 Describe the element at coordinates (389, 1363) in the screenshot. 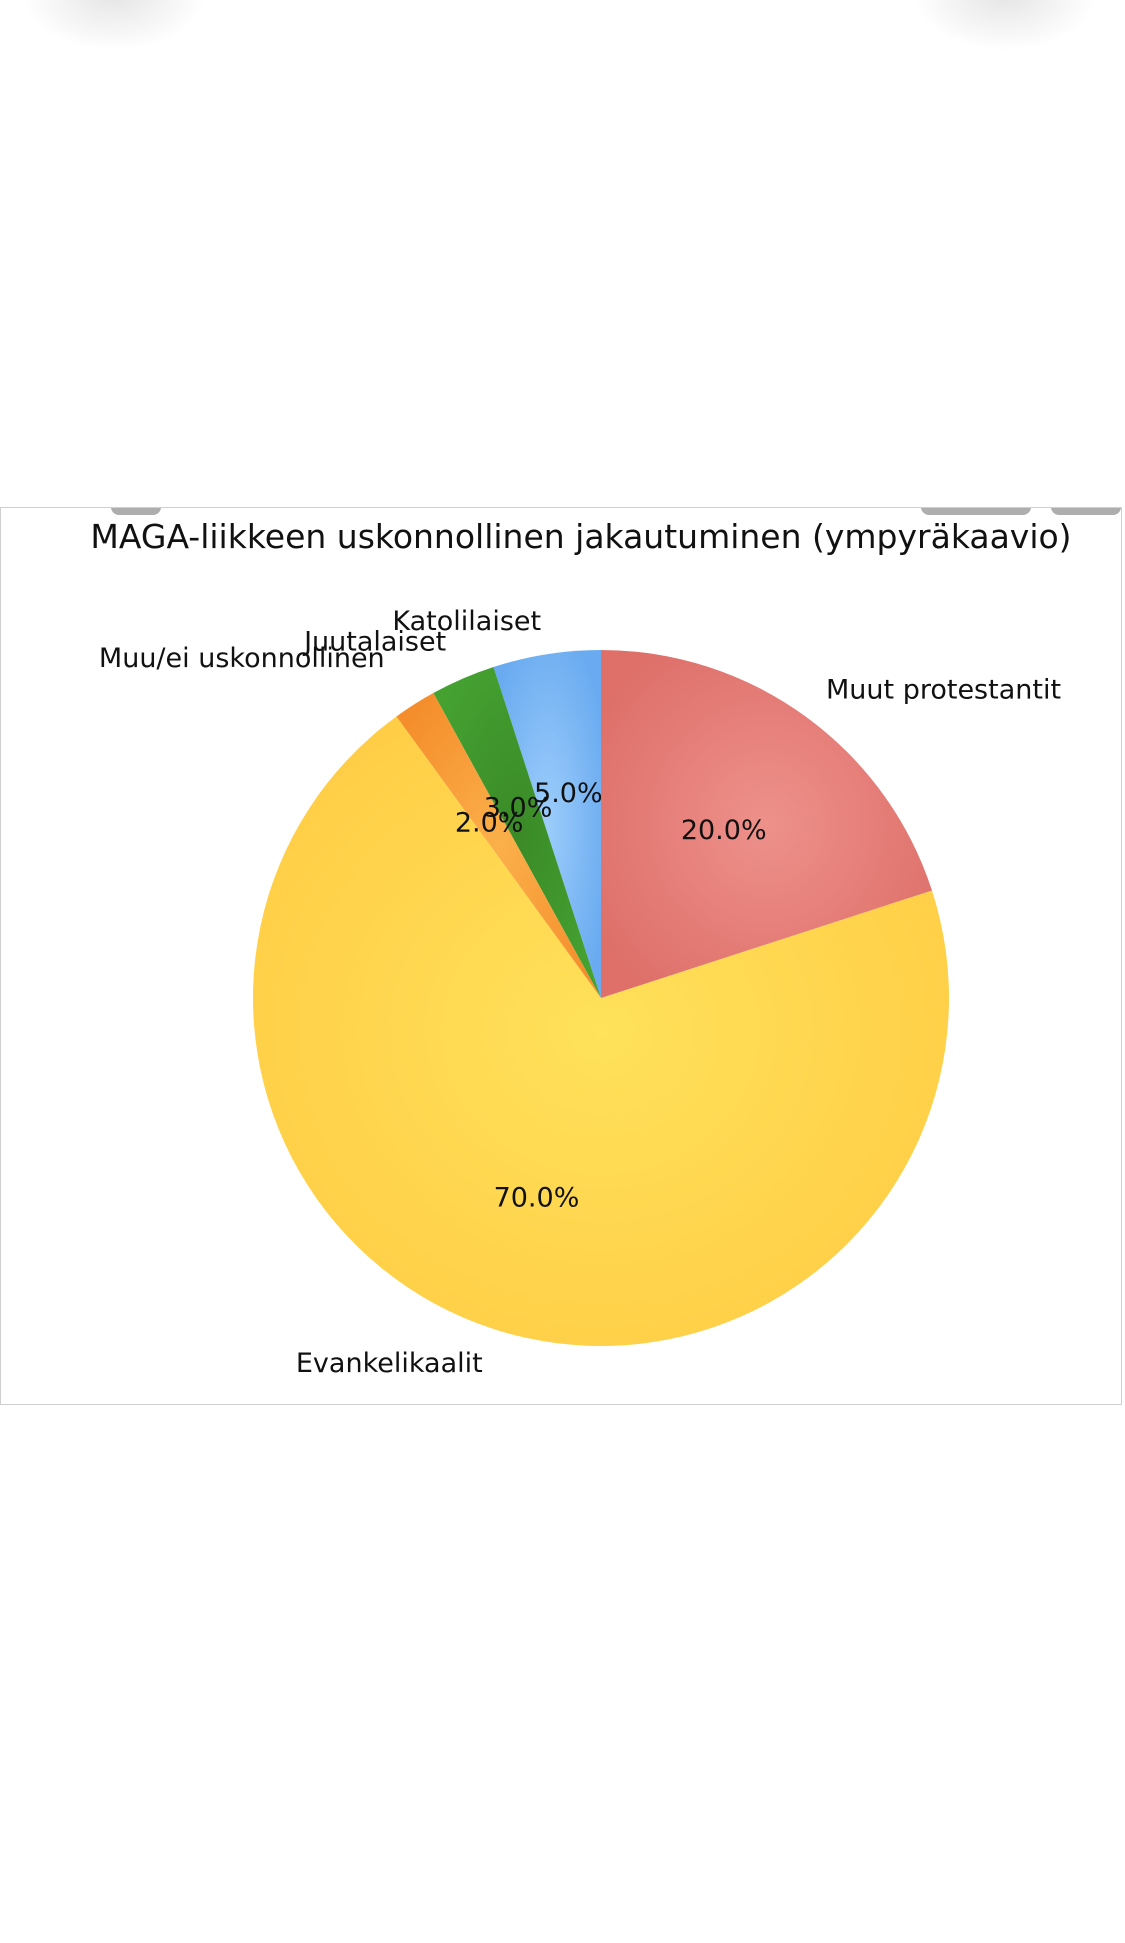

I see `slice-label-evankelikaalit: Evankelikaalit` at that location.